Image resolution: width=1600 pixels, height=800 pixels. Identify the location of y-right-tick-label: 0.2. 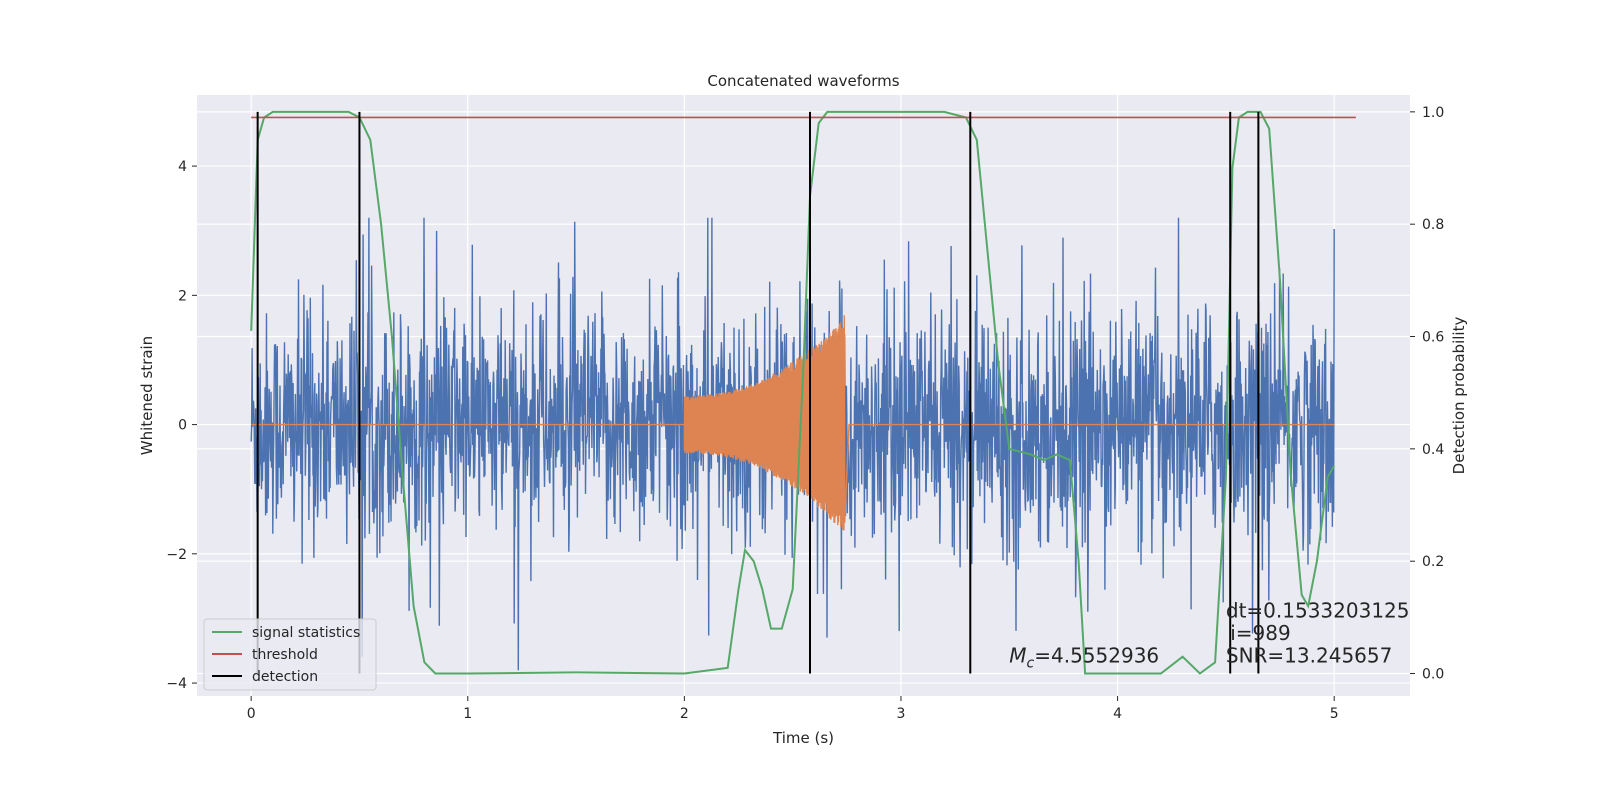
(1433, 562).